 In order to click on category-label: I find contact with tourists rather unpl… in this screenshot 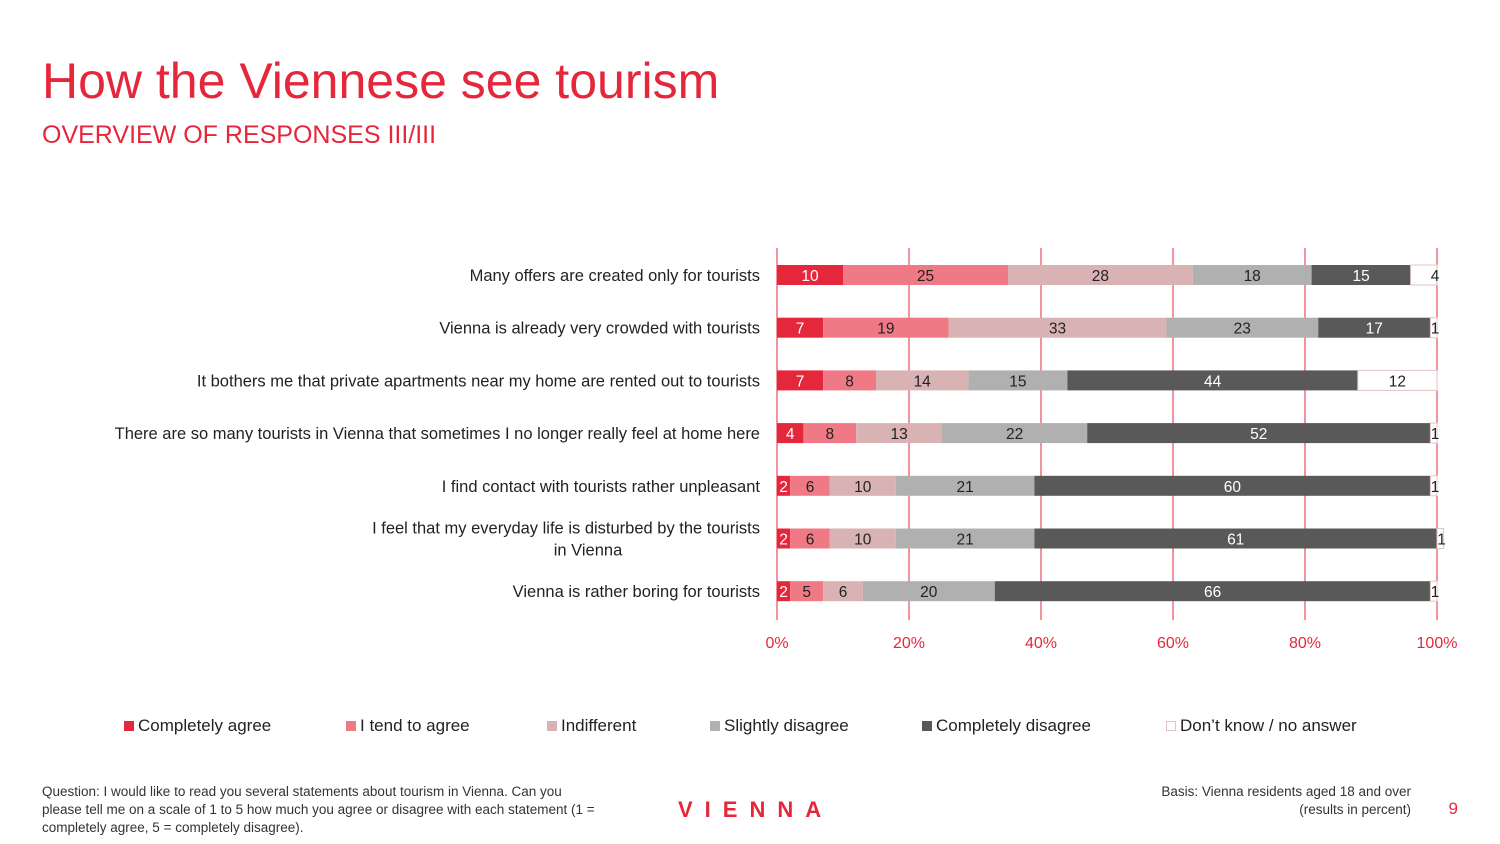, I will do `click(601, 487)`.